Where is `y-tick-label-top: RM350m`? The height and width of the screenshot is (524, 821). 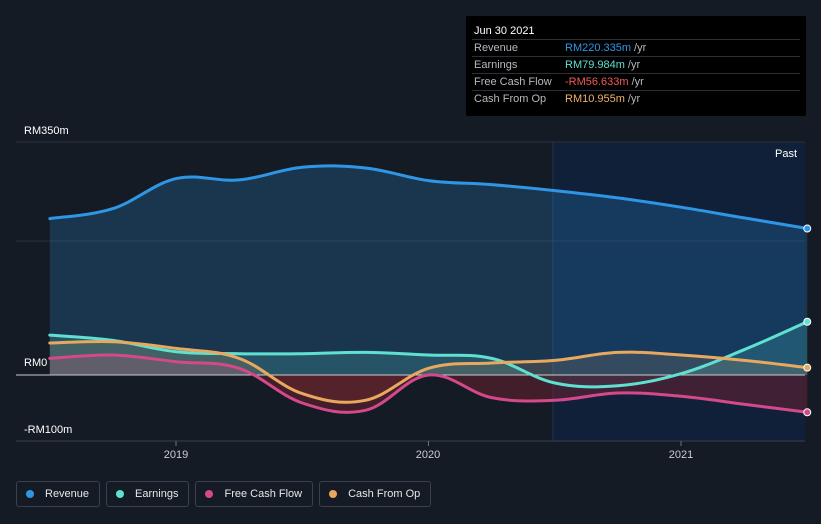
y-tick-label-top: RM350m is located at coordinates (46, 131).